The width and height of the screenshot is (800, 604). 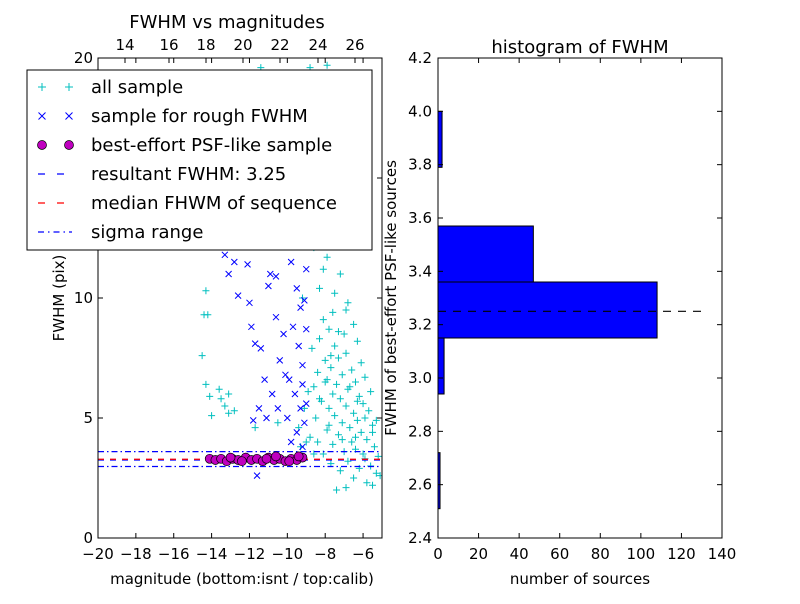 What do you see at coordinates (420, 58) in the screenshot?
I see `y-tick-label: 4.2` at bounding box center [420, 58].